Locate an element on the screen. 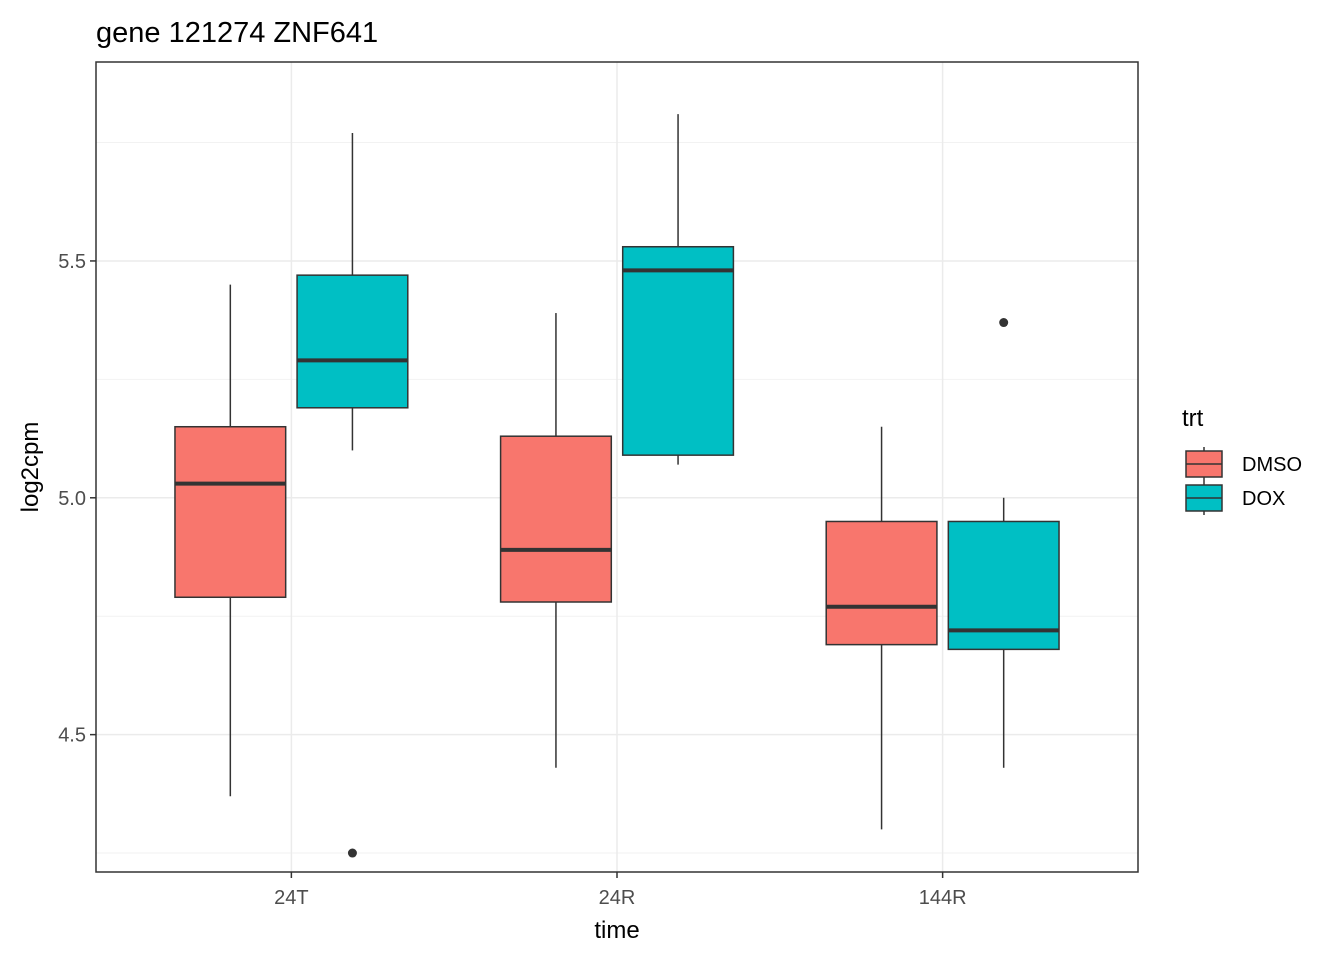 The image size is (1344, 960). y-tick-label: 4.5 is located at coordinates (72, 736).